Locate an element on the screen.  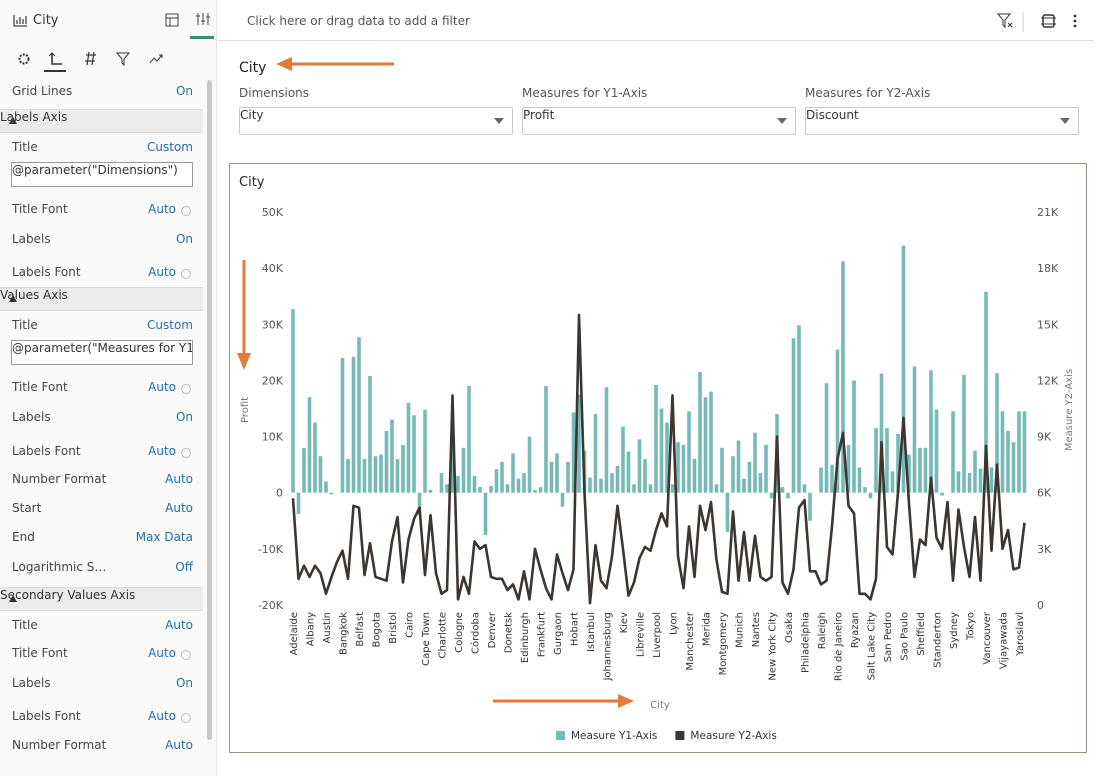
text-input: @parameter("Dimensions") is located at coordinates (102, 174).